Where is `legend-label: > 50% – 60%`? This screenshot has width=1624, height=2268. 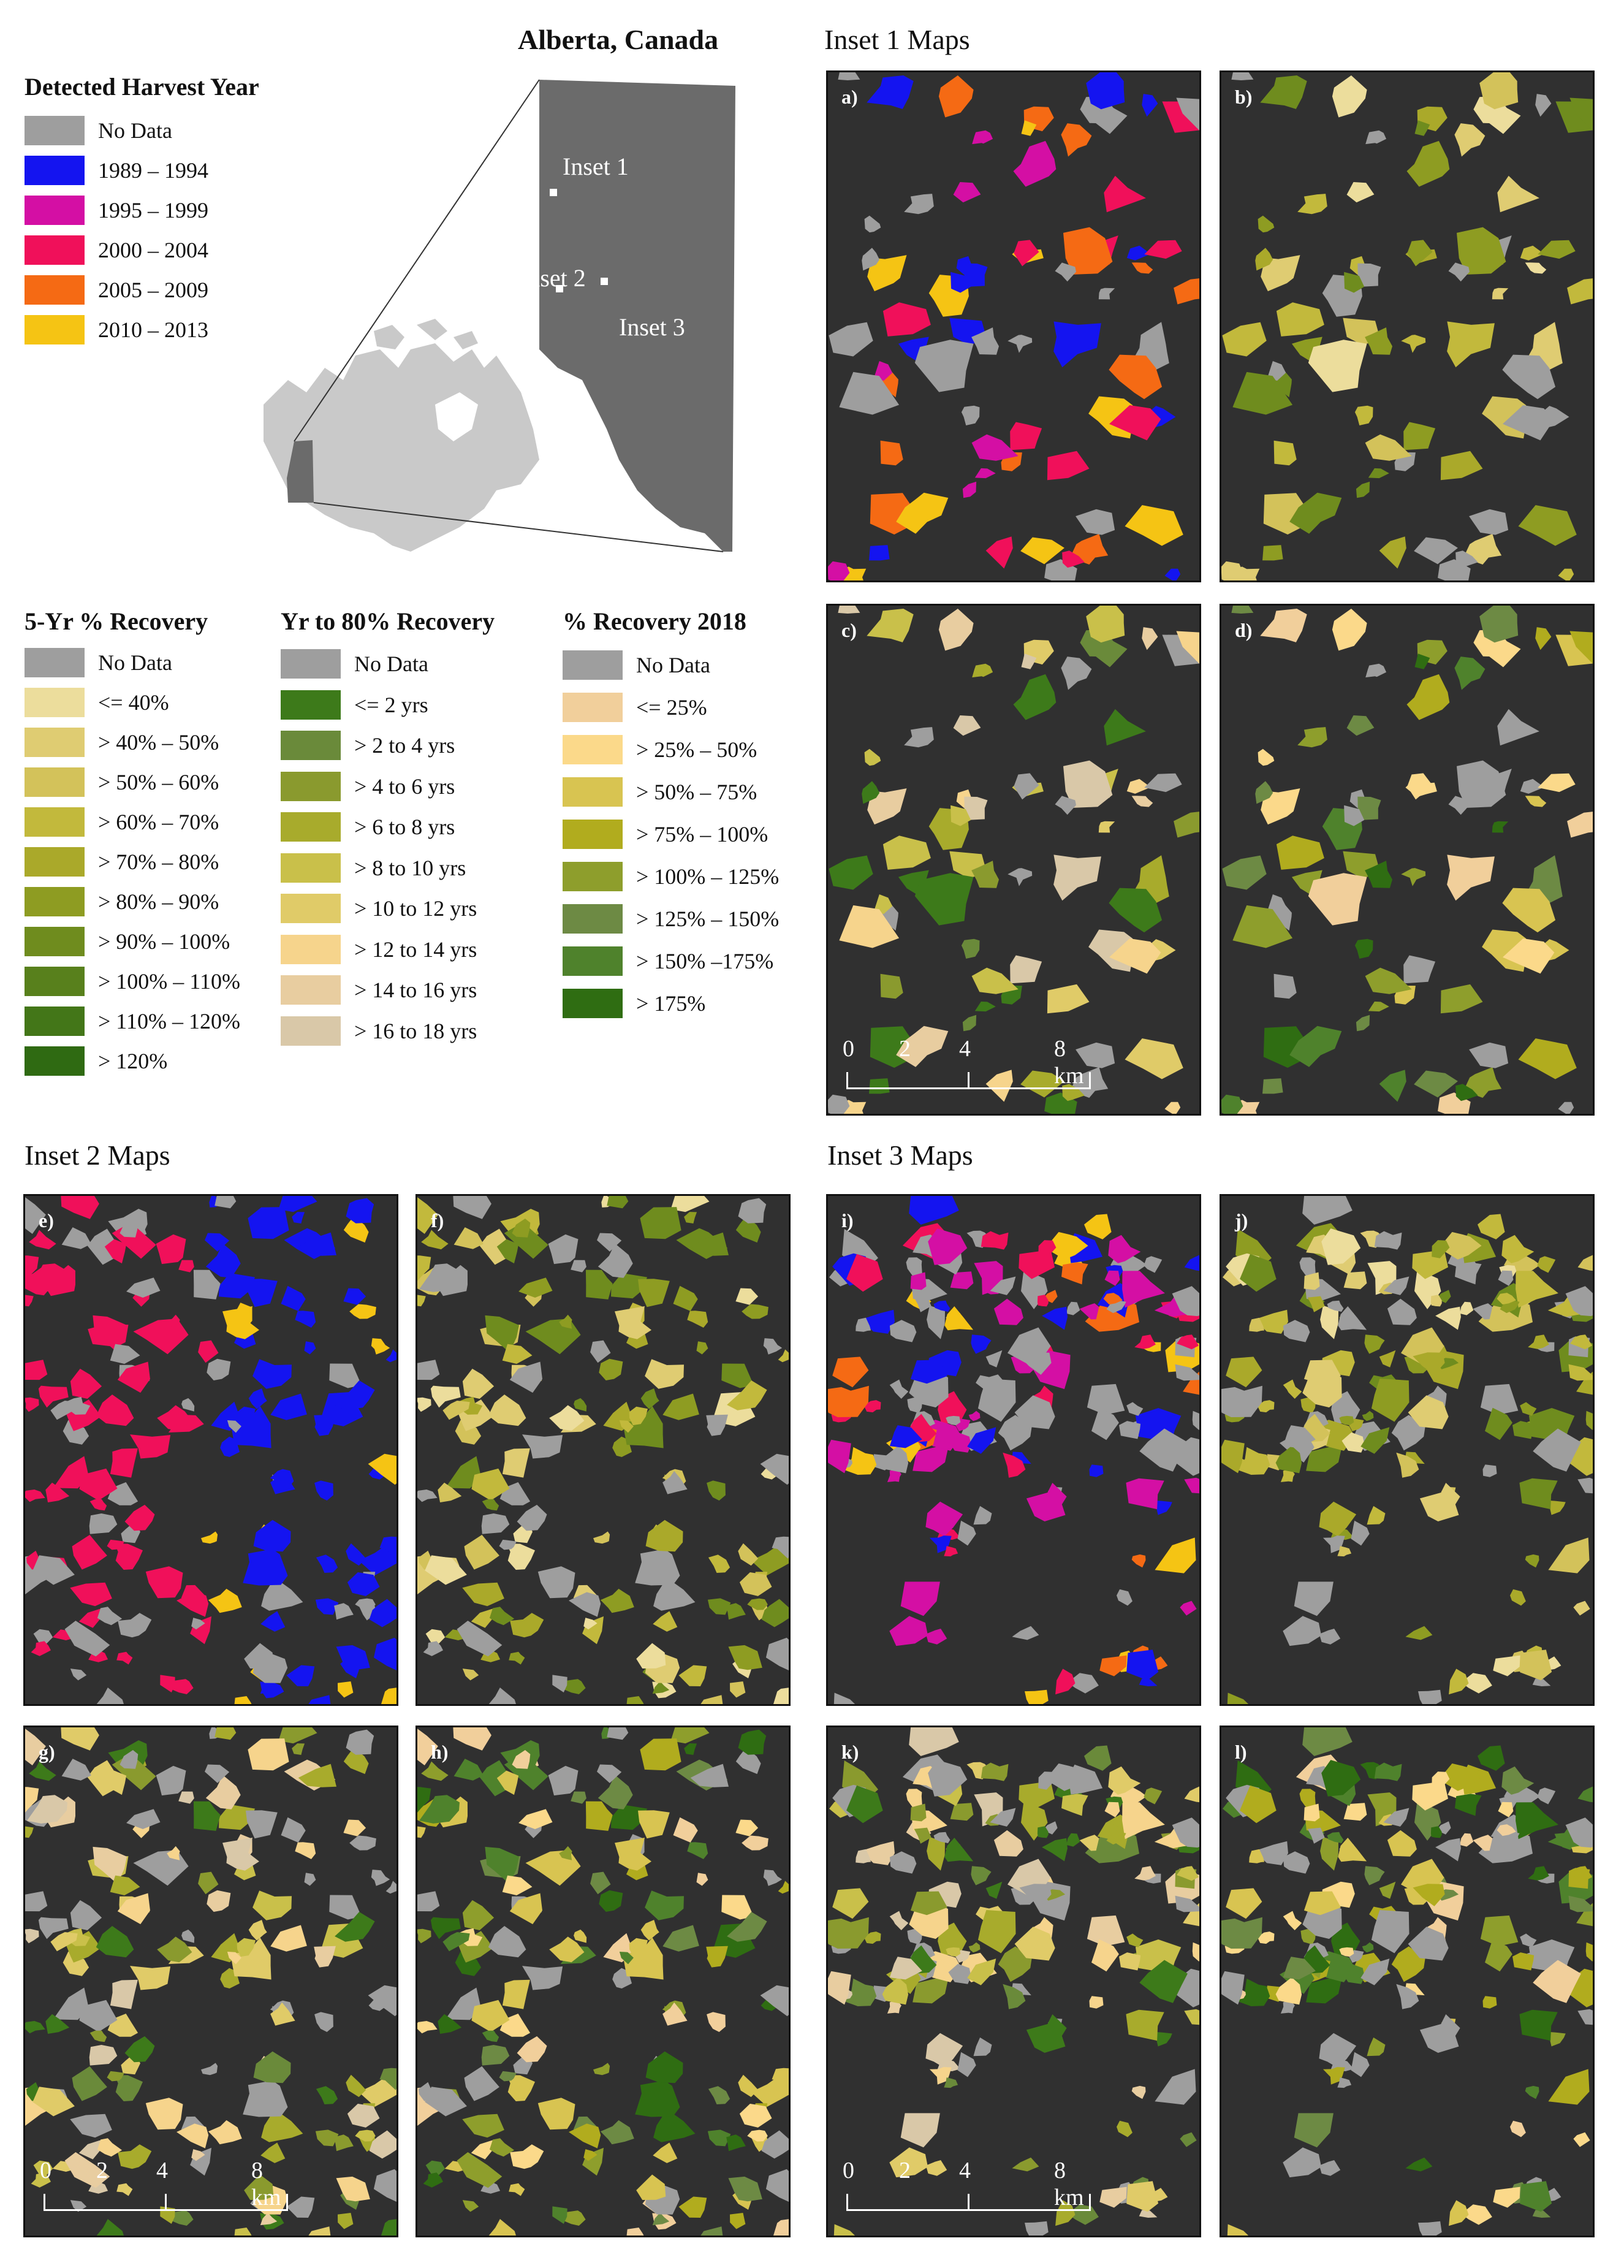 legend-label: > 50% – 60% is located at coordinates (158, 781).